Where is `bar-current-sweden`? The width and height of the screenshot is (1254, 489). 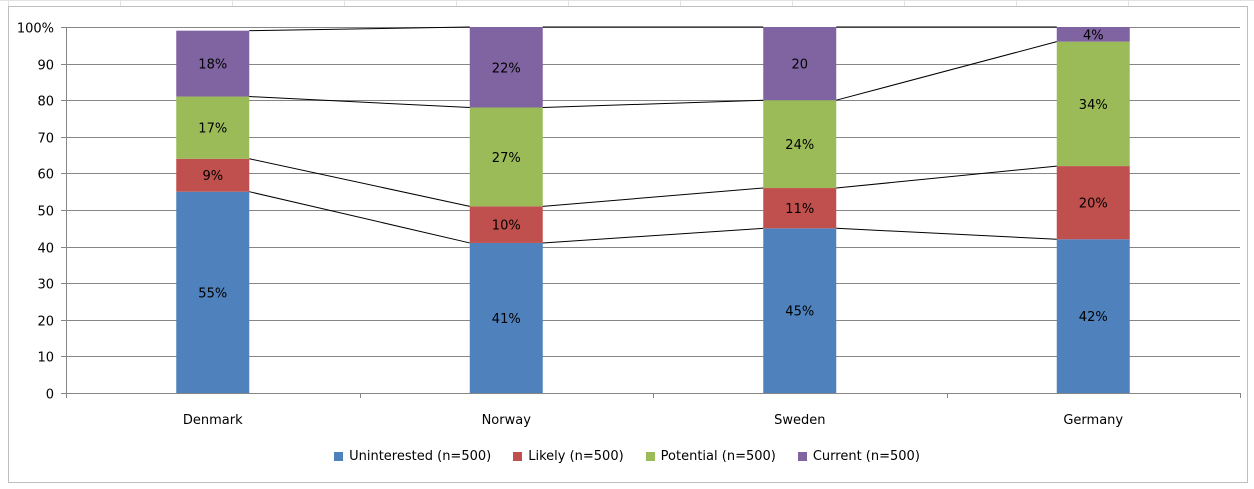 bar-current-sweden is located at coordinates (800, 64).